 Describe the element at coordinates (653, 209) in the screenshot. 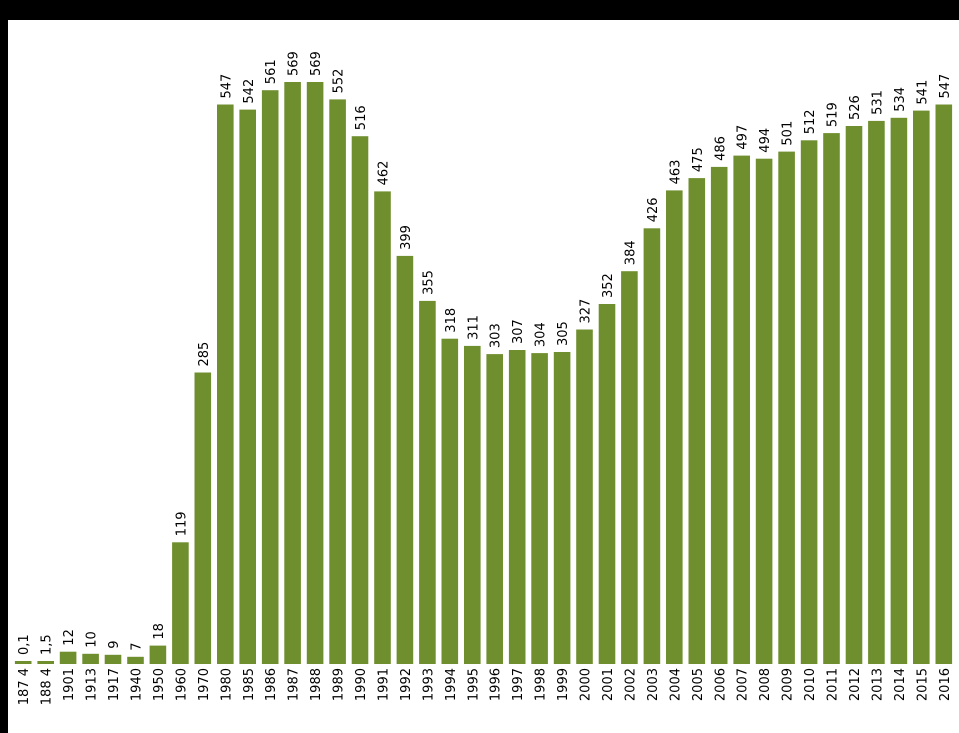

I see `value-label-2003: 426` at that location.